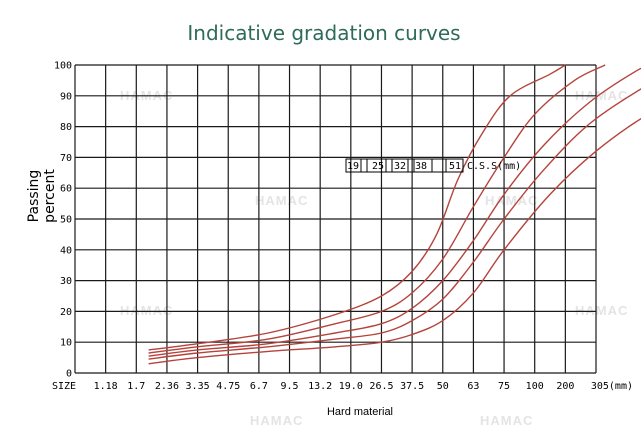 This screenshot has height=440, width=641. I want to click on x-axis-name: SIZE, so click(64, 386).